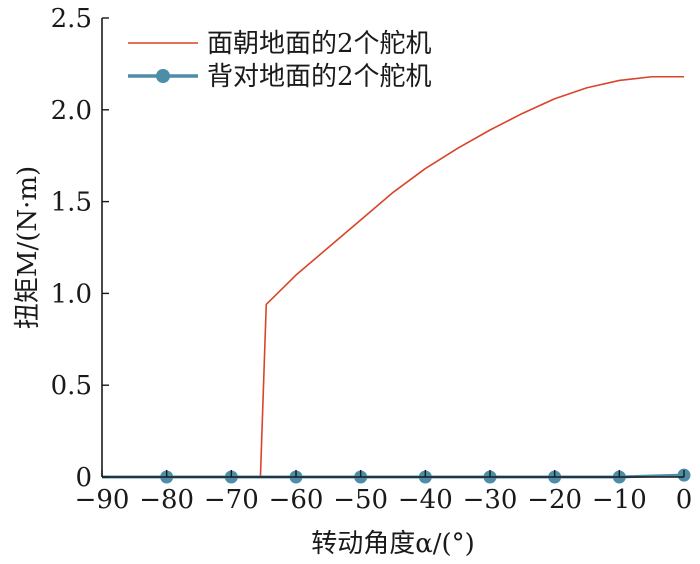 This screenshot has height=564, width=700. What do you see at coordinates (71, 386) in the screenshot?
I see `y-tick-label: 0.5` at bounding box center [71, 386].